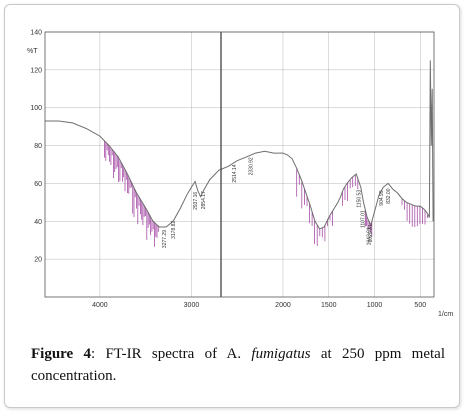 This screenshot has width=466, height=414. I want to click on peak-label: 904.99, so click(382, 198).